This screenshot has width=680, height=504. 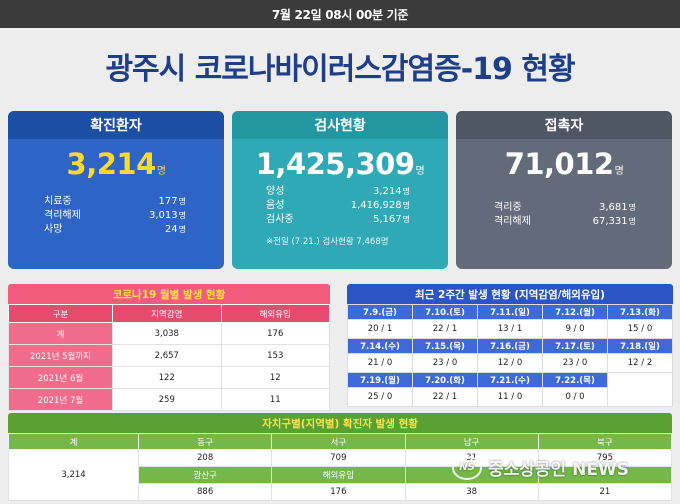 I want to click on value-row: 25 / 0 22 / 1 11 / 0 0 / 0, so click(x=510, y=397).